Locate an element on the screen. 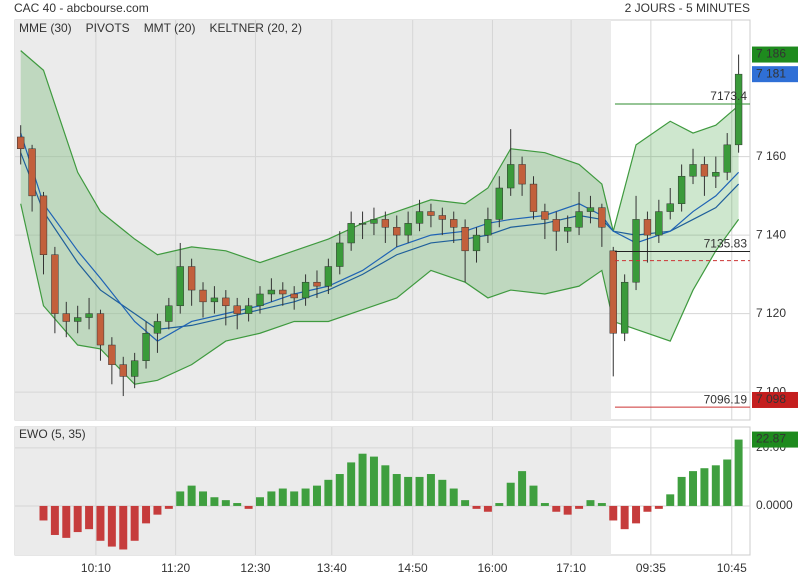 The width and height of the screenshot is (800, 580). price-badge-label: 7 186 is located at coordinates (771, 54).